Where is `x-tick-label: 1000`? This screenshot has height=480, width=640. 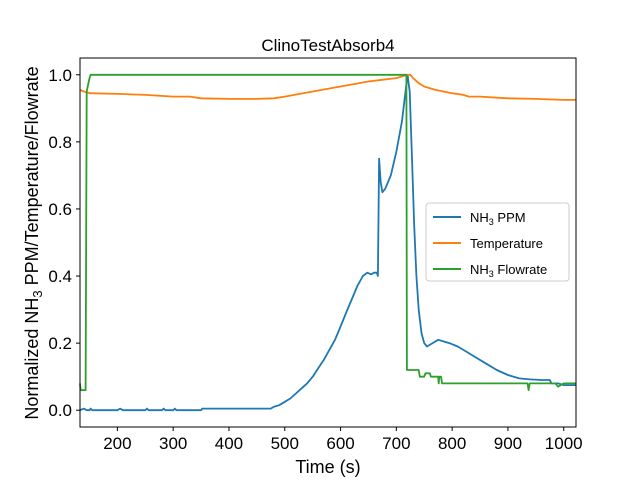 x-tick-label: 1000 is located at coordinates (564, 443).